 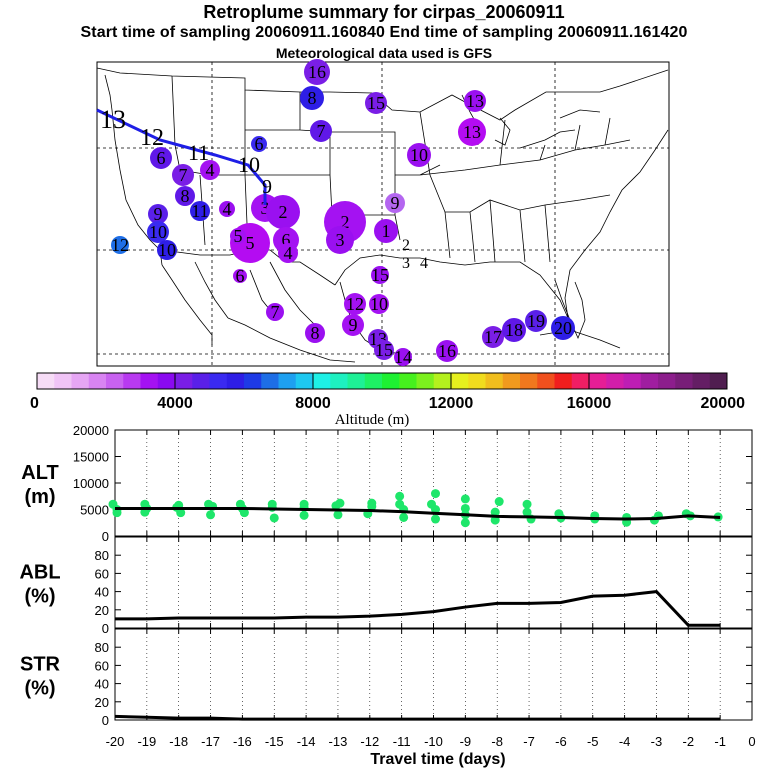 I want to click on cluster-marker: 4, so click(x=227, y=209).